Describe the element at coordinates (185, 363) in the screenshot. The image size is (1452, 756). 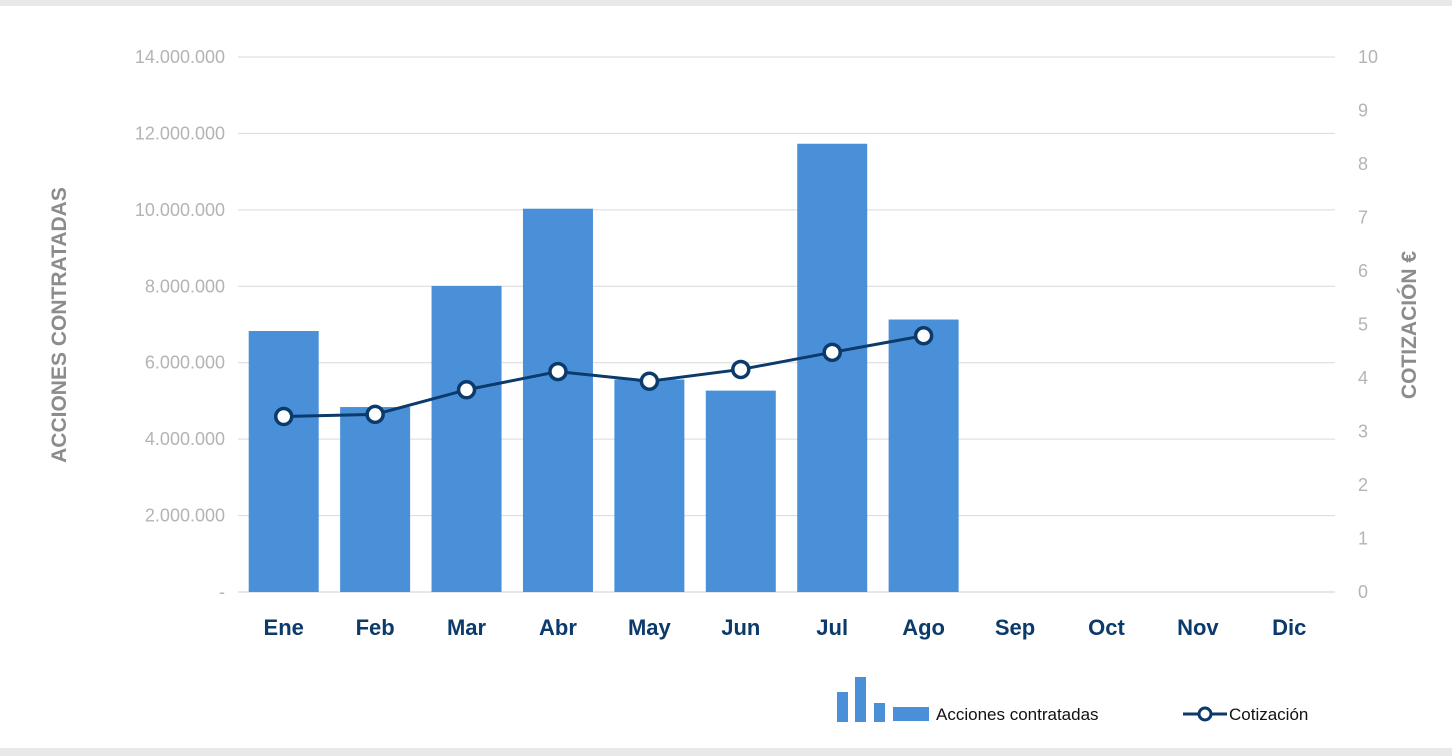
I see `y-tick-label: 6.000.000` at that location.